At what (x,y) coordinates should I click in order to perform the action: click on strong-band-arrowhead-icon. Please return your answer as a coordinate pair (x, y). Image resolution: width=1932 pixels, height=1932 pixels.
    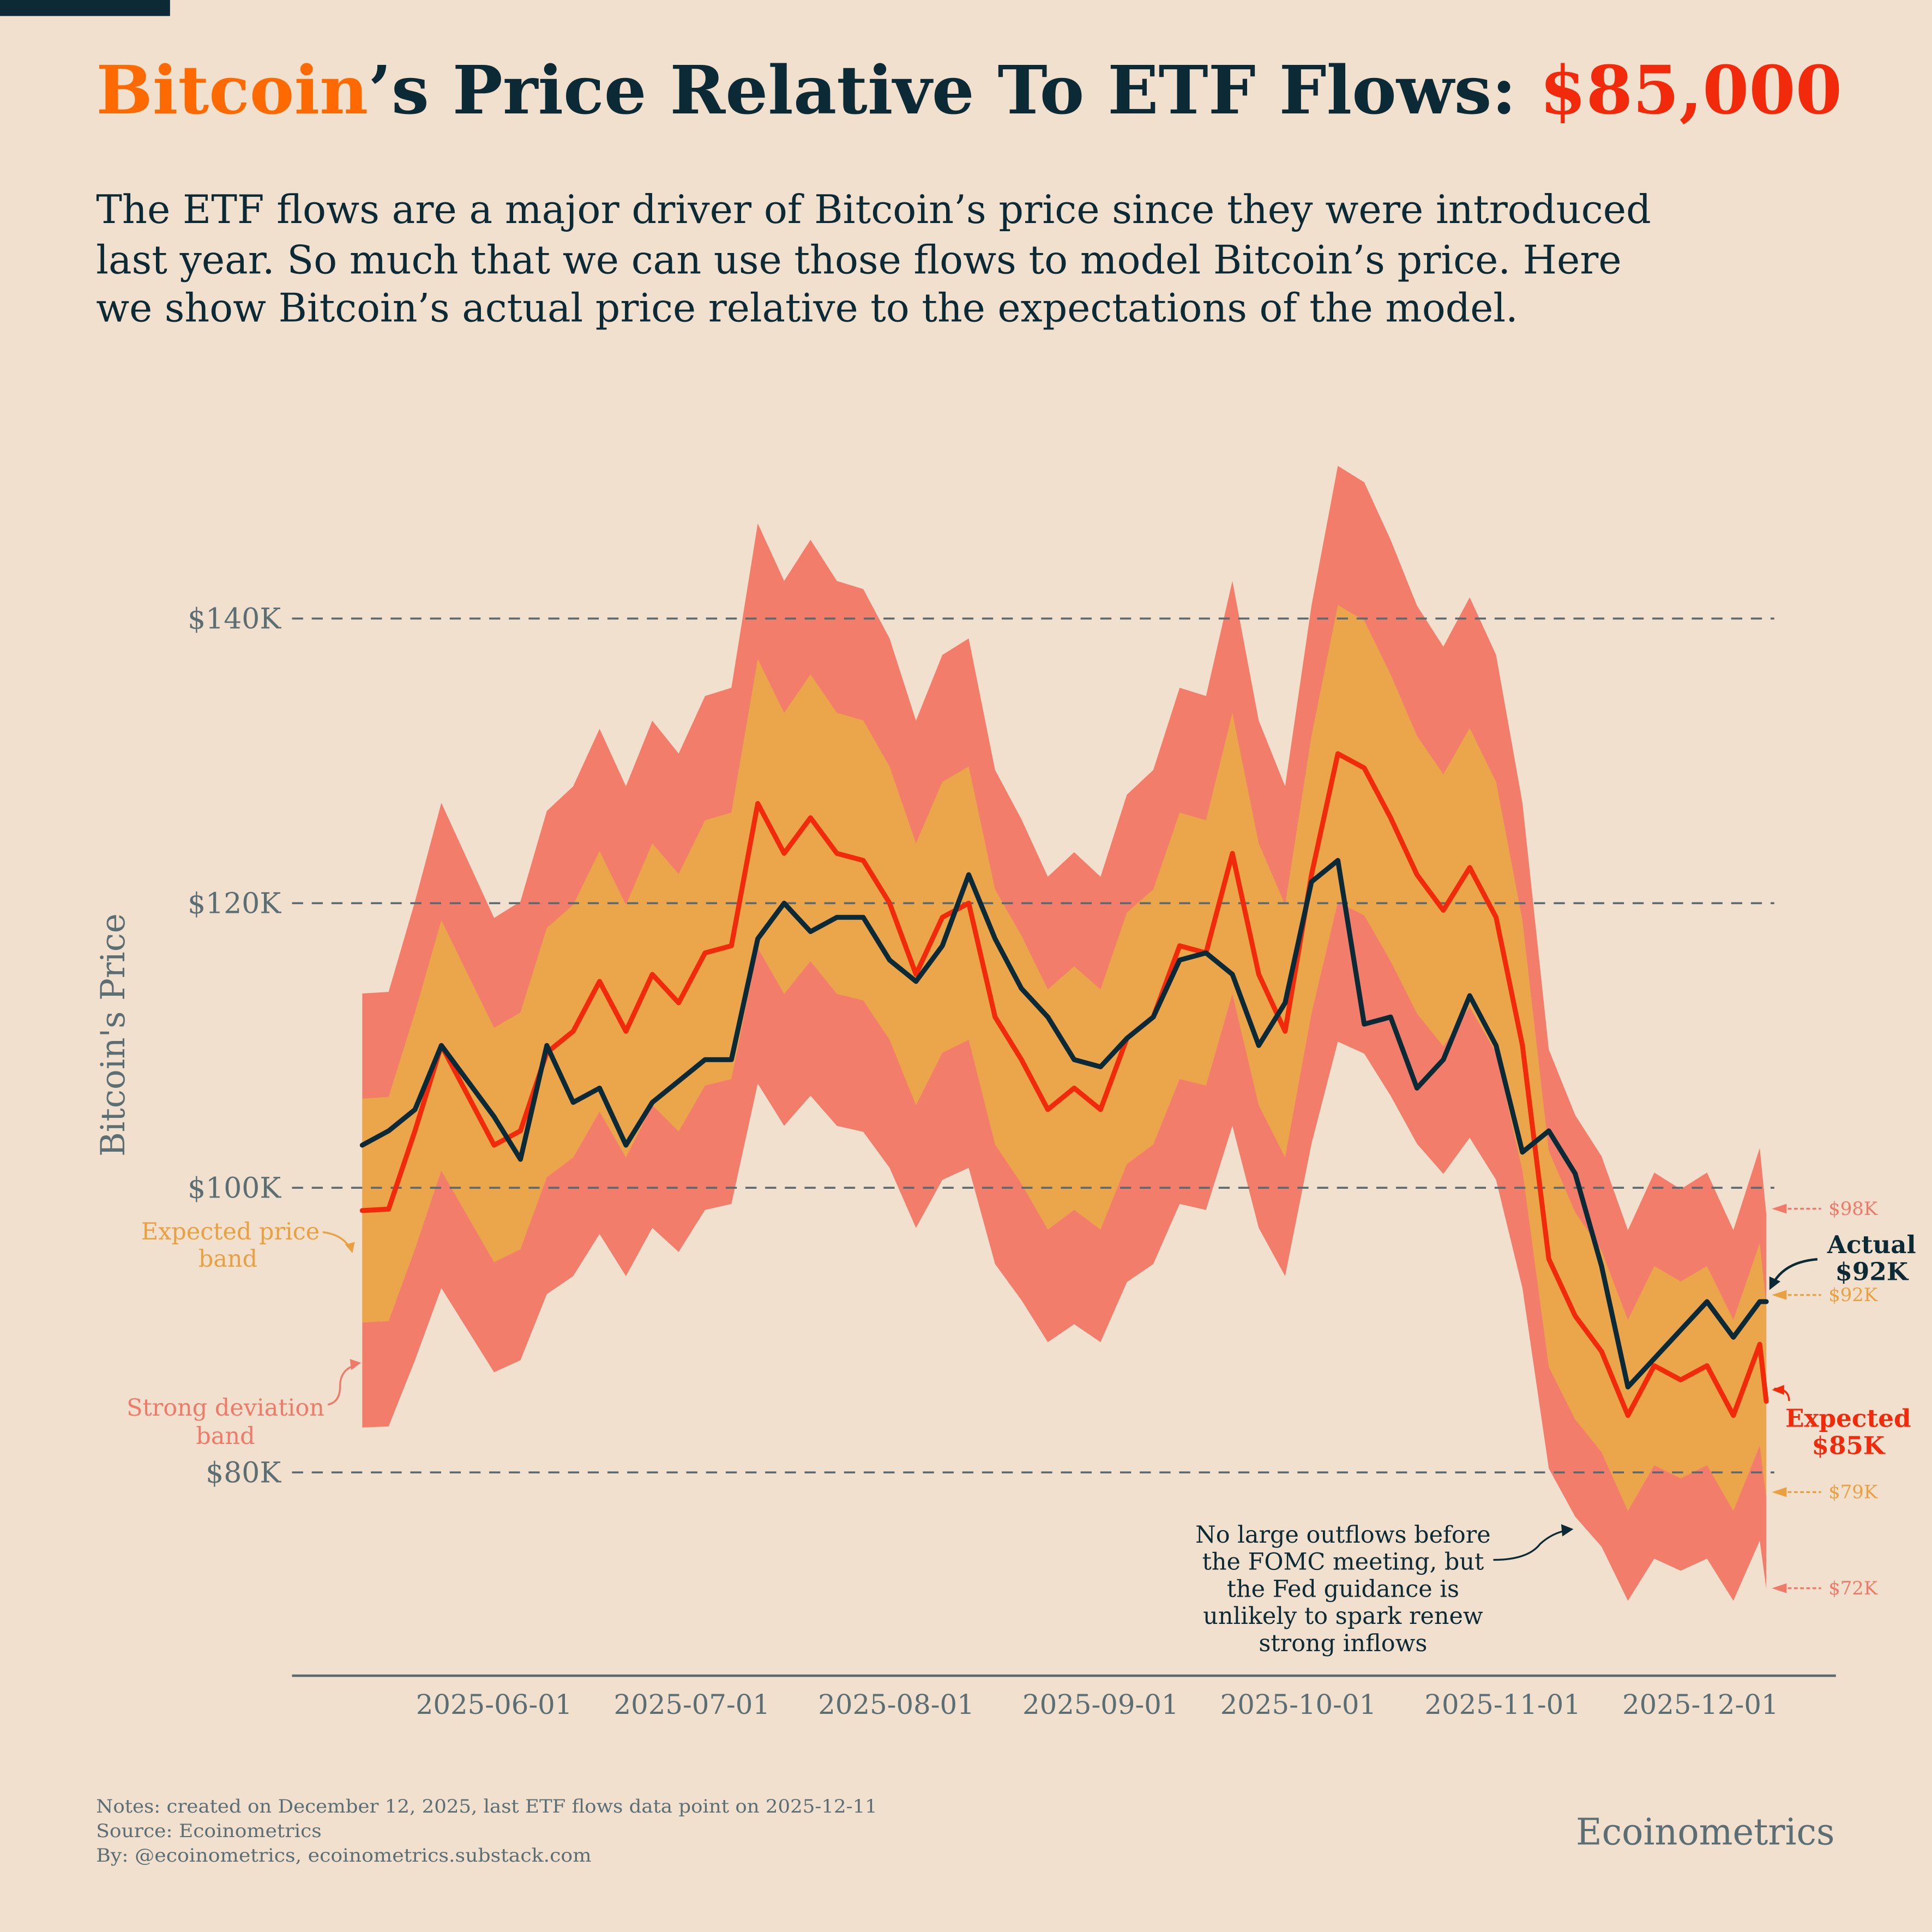
    Looking at the image, I should click on (356, 1364).